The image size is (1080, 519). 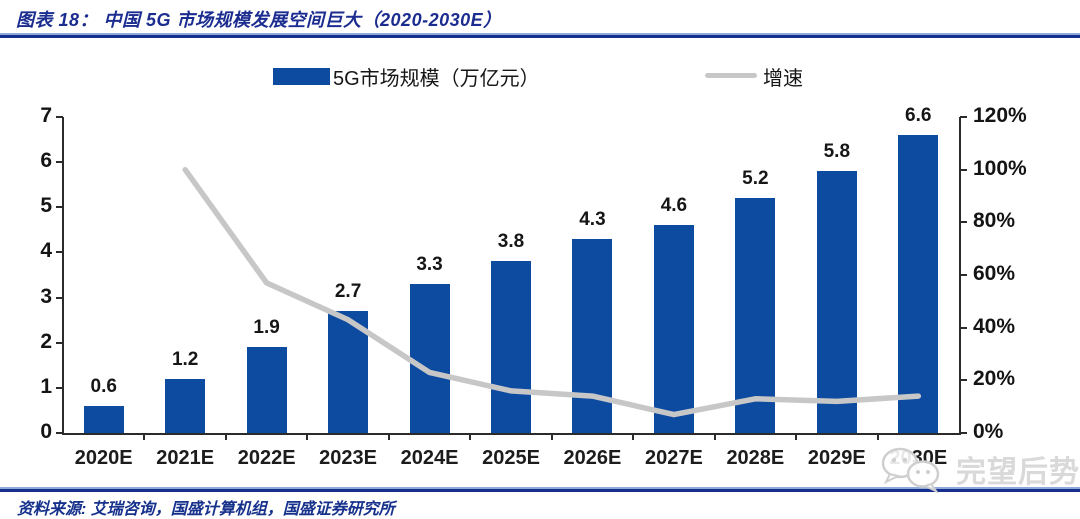 I want to click on left-axis-tick-label: 1, so click(x=46, y=386).